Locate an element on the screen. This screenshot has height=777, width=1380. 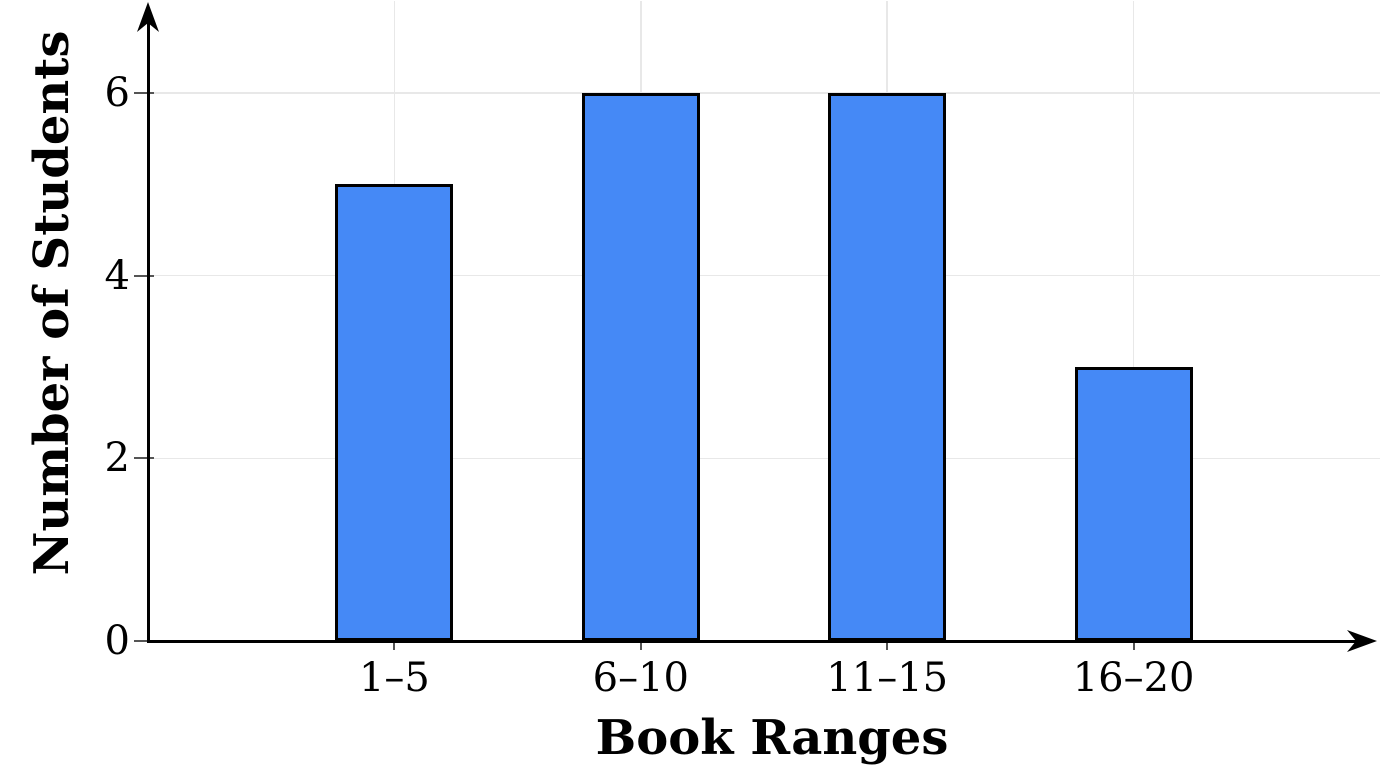
x-tick-label: 16–20 is located at coordinates (1133, 678).